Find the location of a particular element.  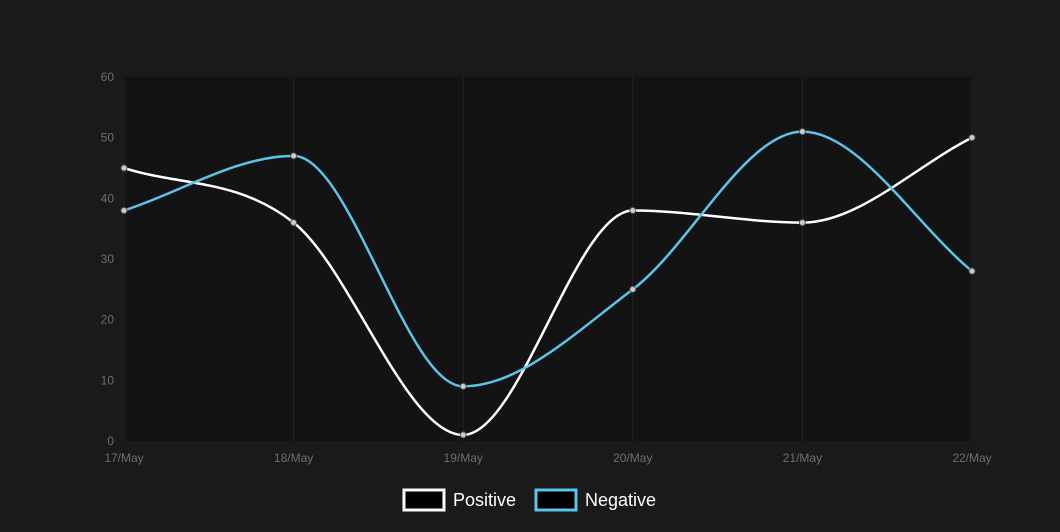

y-tick-label: 0 is located at coordinates (110, 441).